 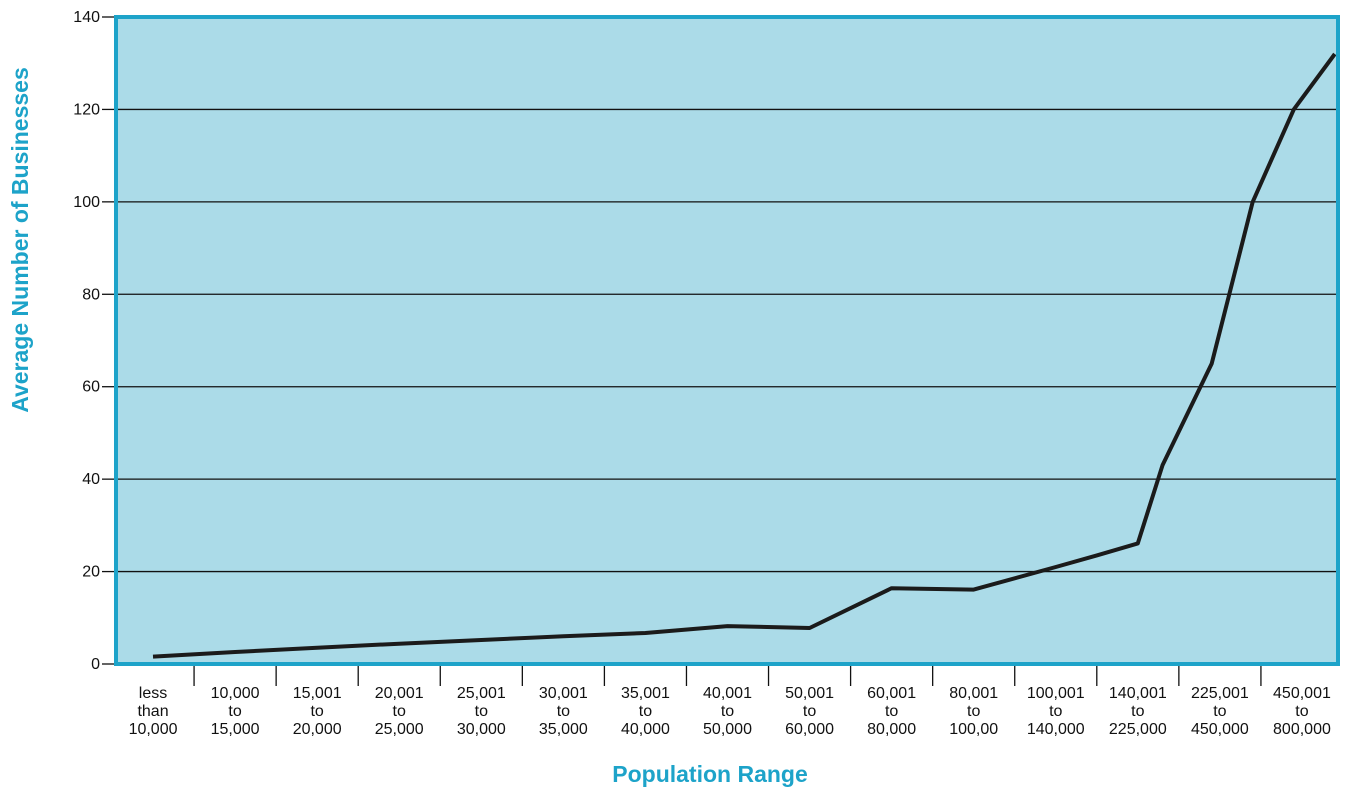 What do you see at coordinates (710, 774) in the screenshot?
I see `x-axis-title: Population Range` at bounding box center [710, 774].